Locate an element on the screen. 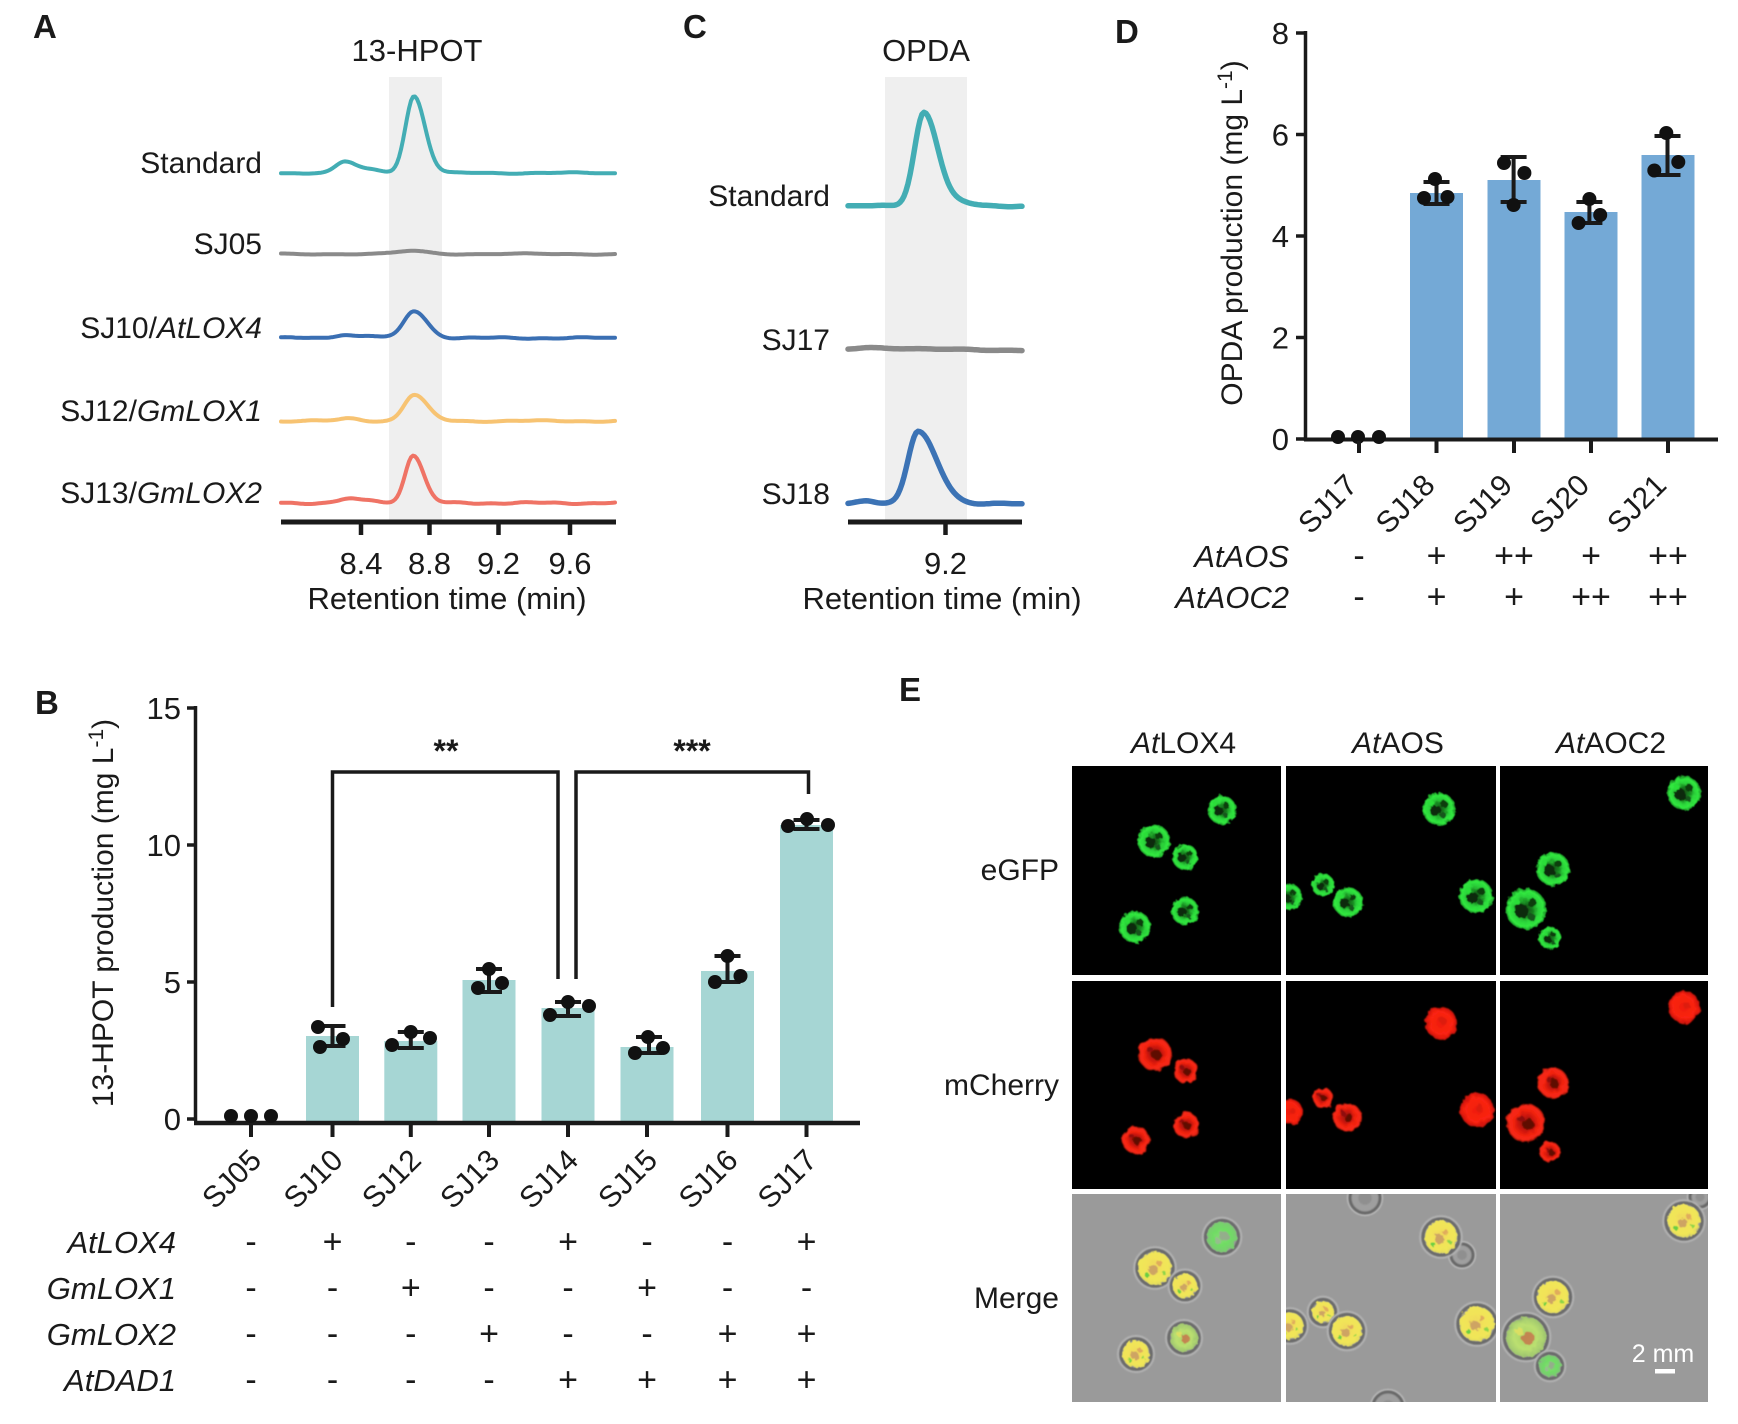 This screenshot has height=1424, width=1738. svg-text: 8.4 is located at coordinates (360, 563).